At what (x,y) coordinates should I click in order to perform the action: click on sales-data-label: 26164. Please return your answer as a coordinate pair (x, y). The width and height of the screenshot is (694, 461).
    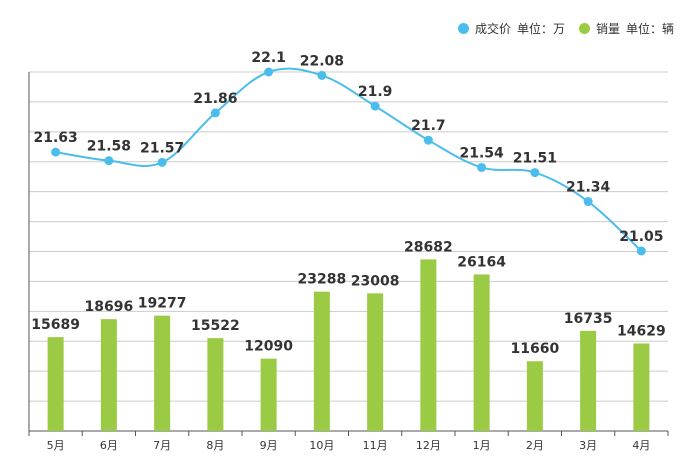
    Looking at the image, I should click on (481, 262).